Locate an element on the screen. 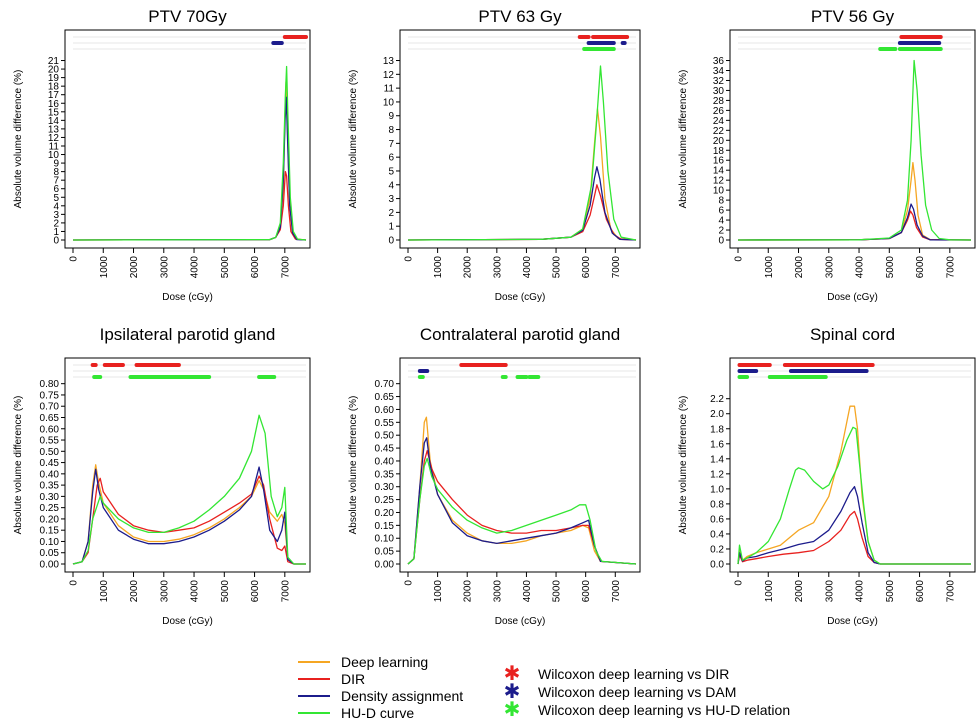  y-tick-label: 0.75 is located at coordinates (50, 395).